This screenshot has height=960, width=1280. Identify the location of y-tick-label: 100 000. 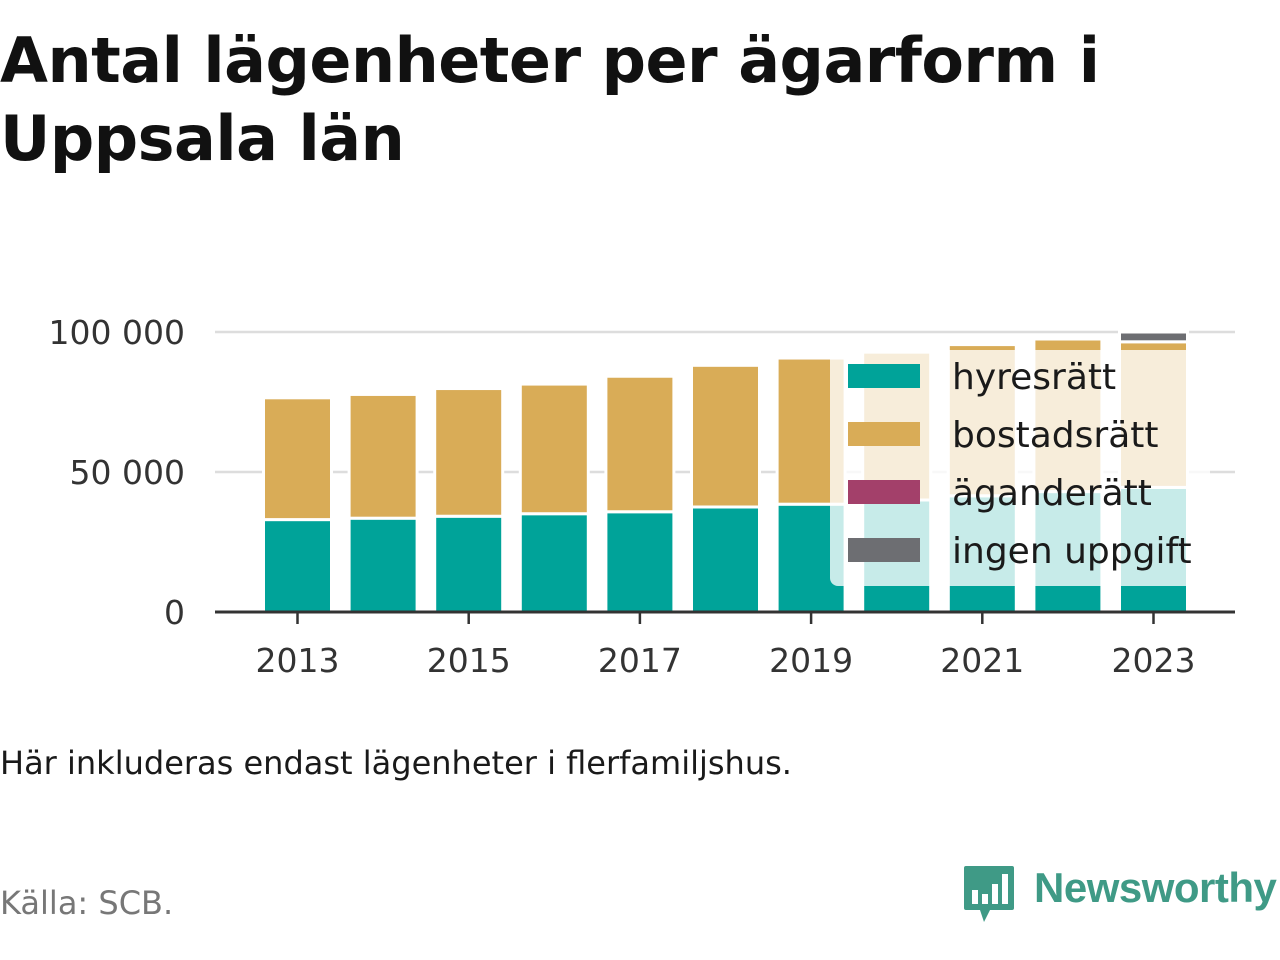
(117, 332).